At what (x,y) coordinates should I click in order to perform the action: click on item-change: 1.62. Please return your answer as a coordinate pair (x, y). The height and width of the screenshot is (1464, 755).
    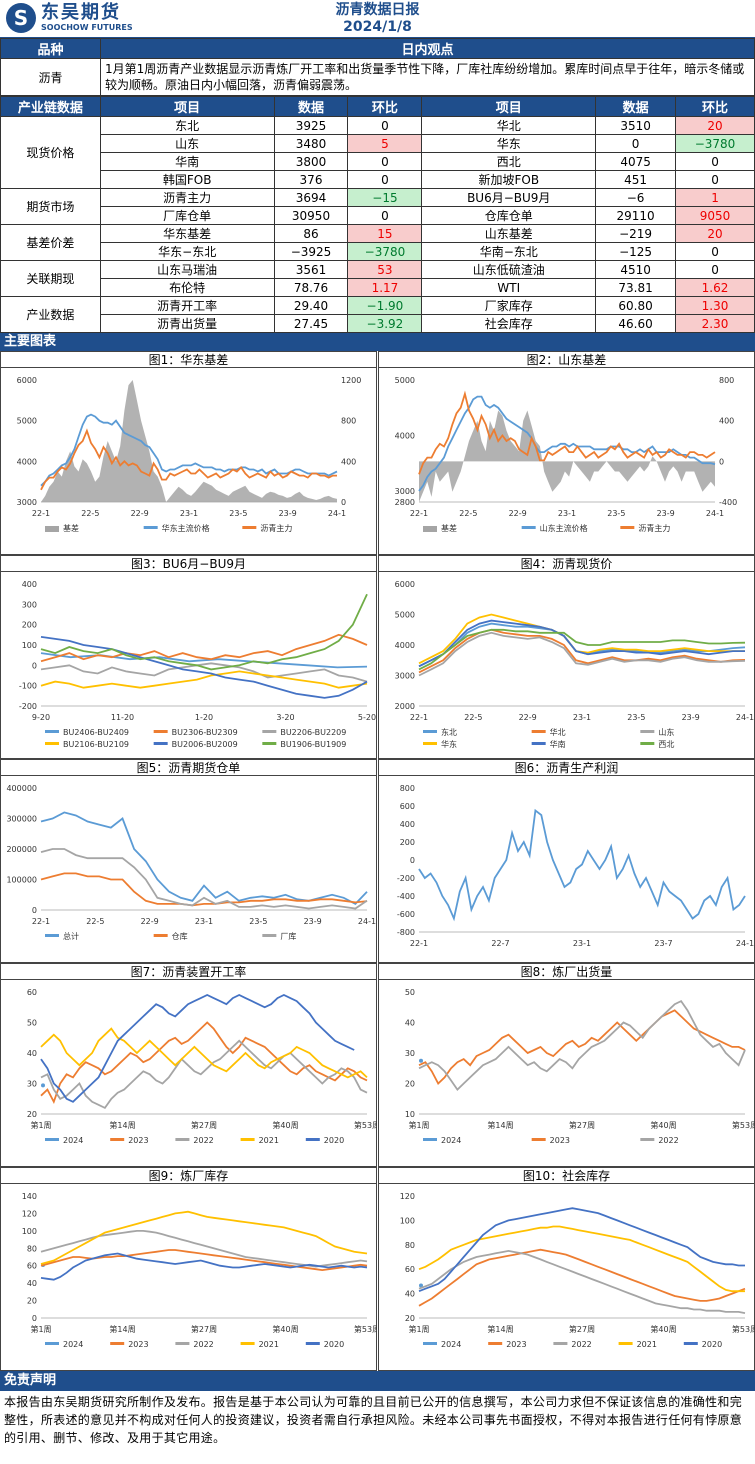
    Looking at the image, I should click on (715, 287).